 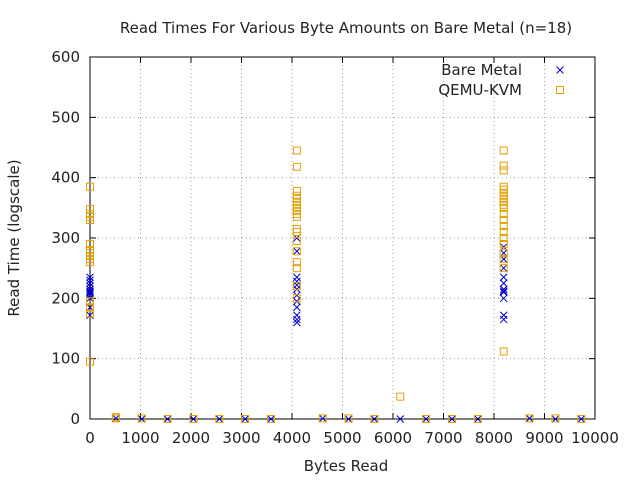 What do you see at coordinates (480, 90) in the screenshot?
I see `legend-label: QEMU-KVM` at bounding box center [480, 90].